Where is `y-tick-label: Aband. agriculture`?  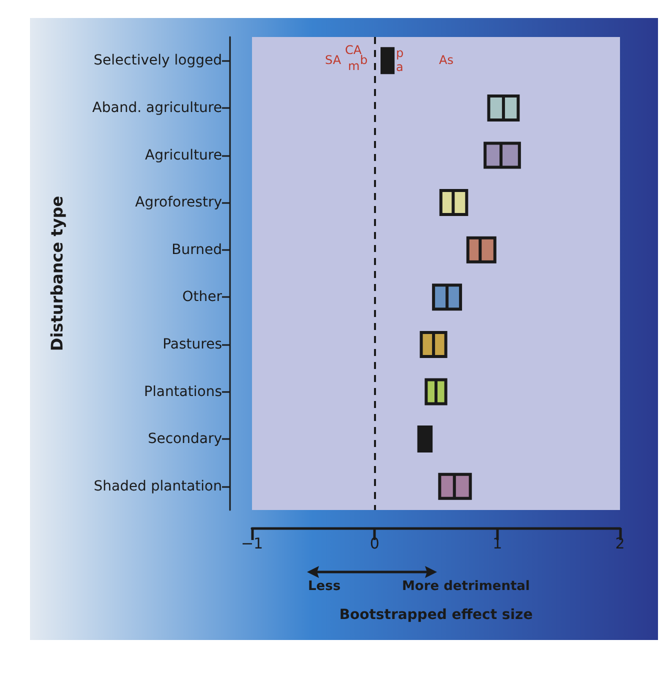
y-tick-label: Aband. agriculture is located at coordinates (157, 108).